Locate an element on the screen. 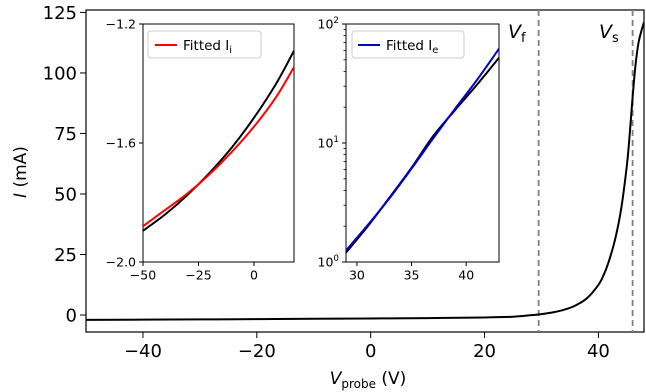 This screenshot has height=392, width=646. inset-left-ytick-label: −1.6 is located at coordinates (121, 143).